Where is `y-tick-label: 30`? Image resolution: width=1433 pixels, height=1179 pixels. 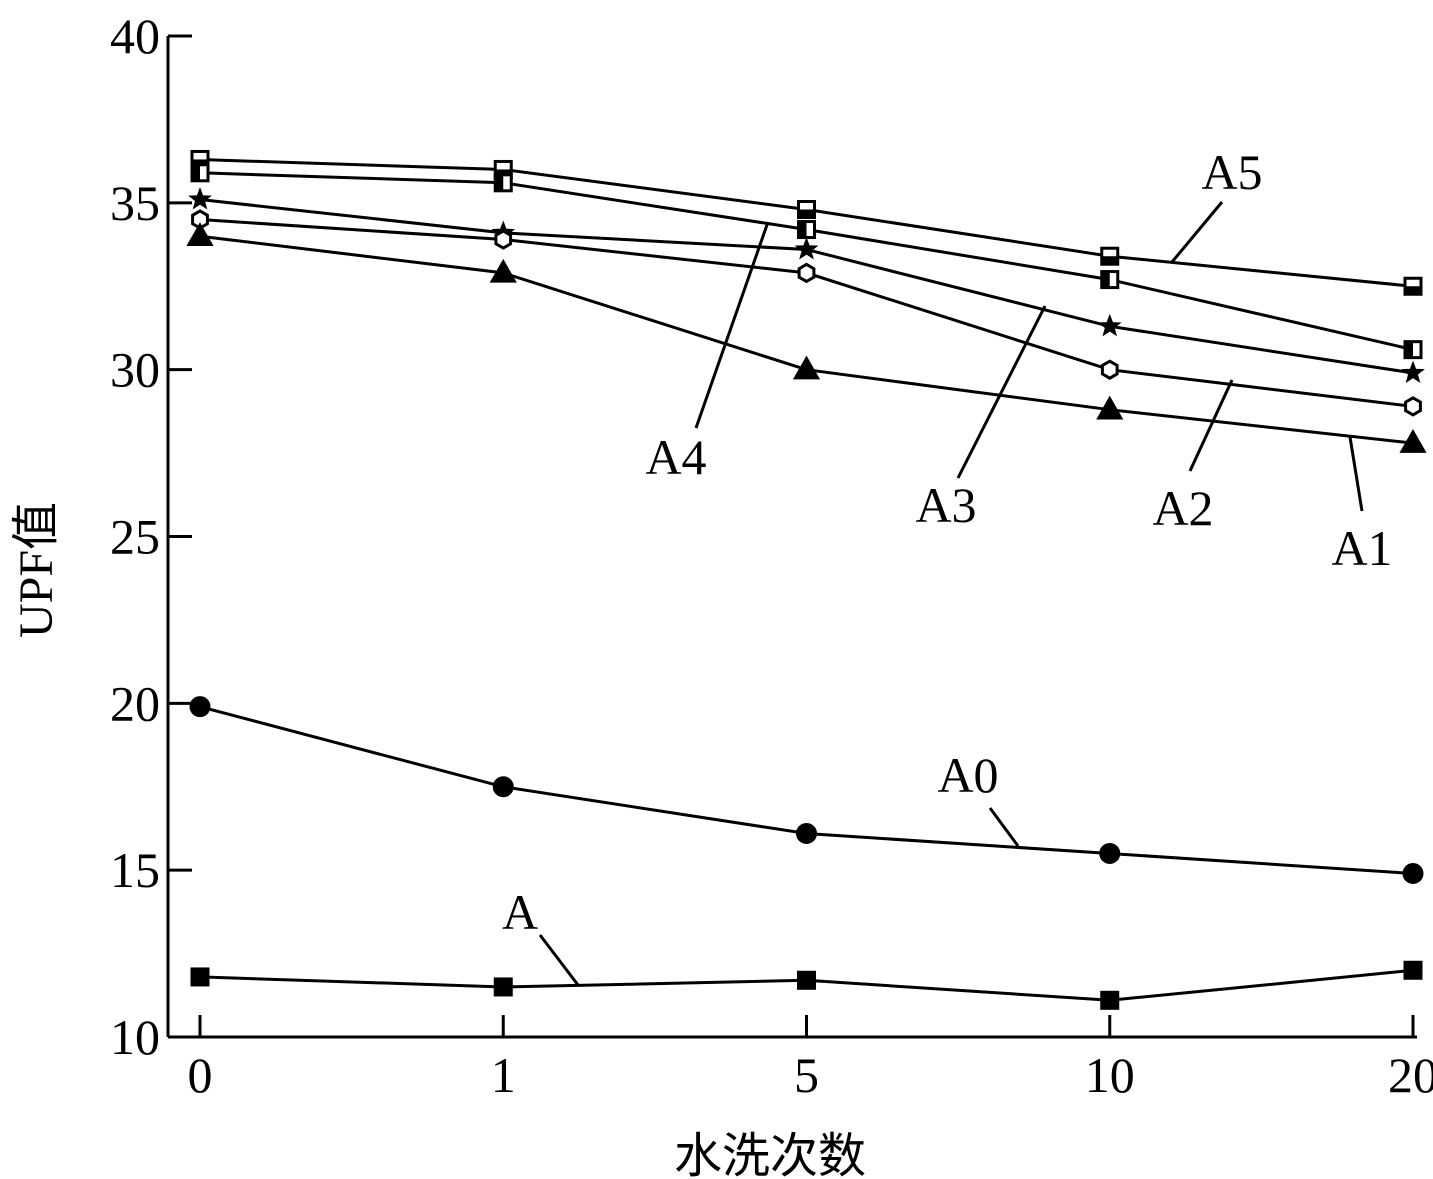
y-tick-label: 30 is located at coordinates (135, 370).